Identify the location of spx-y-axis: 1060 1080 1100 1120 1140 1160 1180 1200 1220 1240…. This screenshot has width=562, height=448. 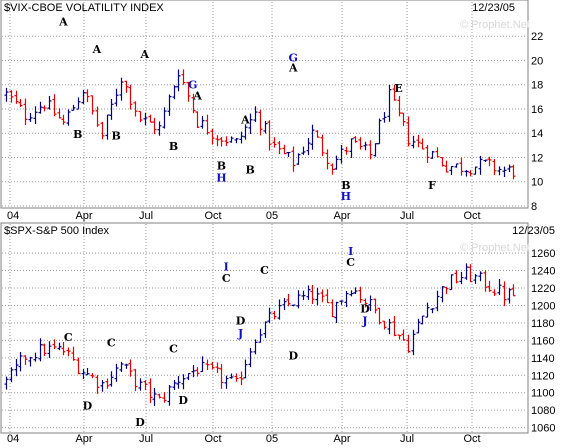
(543, 341).